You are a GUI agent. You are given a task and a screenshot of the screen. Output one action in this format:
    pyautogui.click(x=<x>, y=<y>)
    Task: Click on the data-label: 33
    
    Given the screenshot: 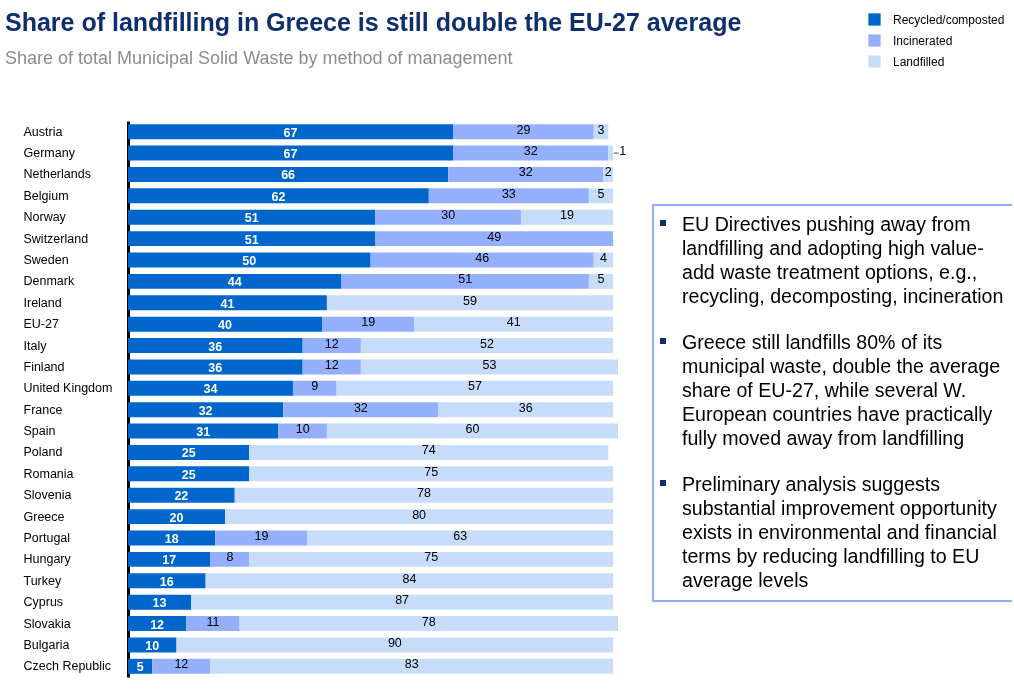 What is the action you would take?
    pyautogui.click(x=508, y=193)
    